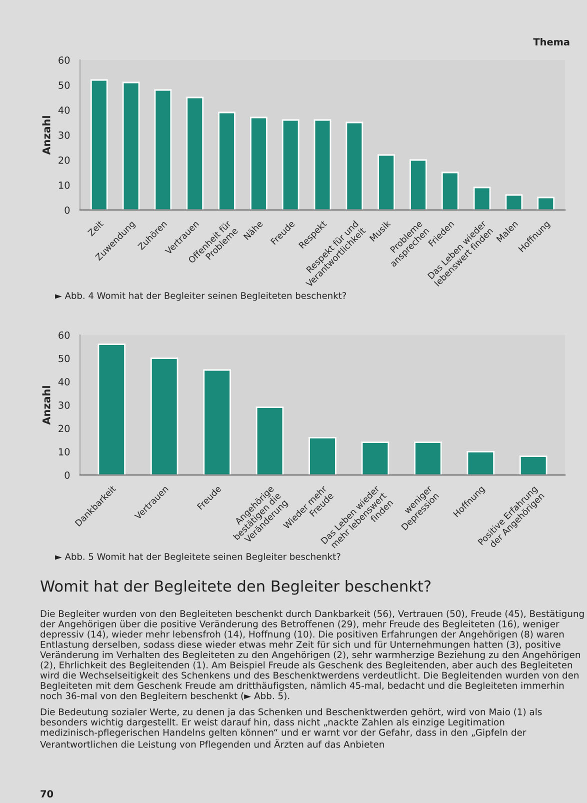 The image size is (587, 803). I want to click on text: Die Bedeutung sozialer Werte, zu denen ja das Schenken und Beschenktwerden gehört, wird von Maio (1) als besonders wichtig dargestellt. Er weist darauf hin, dass nicht „nackte Zahlen als einzige Legitimation medizinisch-pflegerischen Handelns gelten können“ und er warnt vor der Gefahr, dass in den „Gipfeln der Verantwortlichen die Leistung von Pflegenden und Ärzten auf das Anbieten, so click(291, 729).